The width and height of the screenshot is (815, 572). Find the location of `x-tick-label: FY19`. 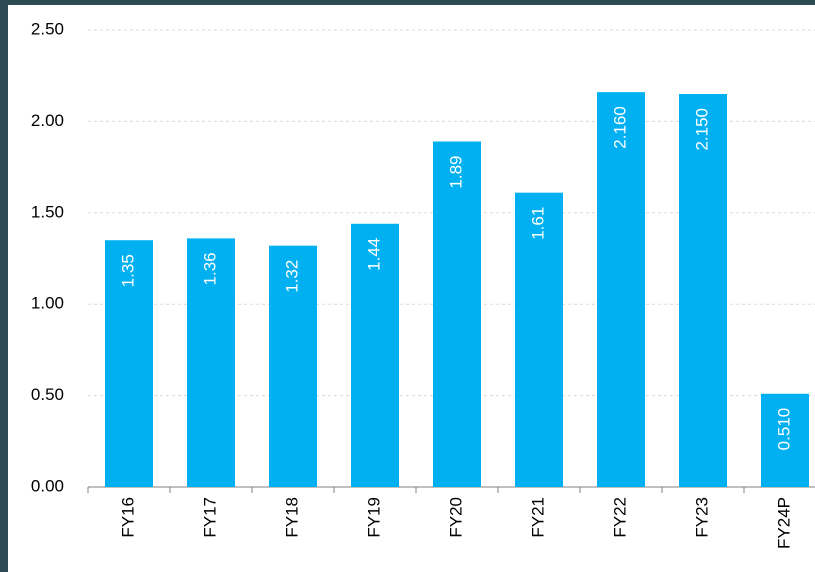

x-tick-label: FY19 is located at coordinates (373, 517).